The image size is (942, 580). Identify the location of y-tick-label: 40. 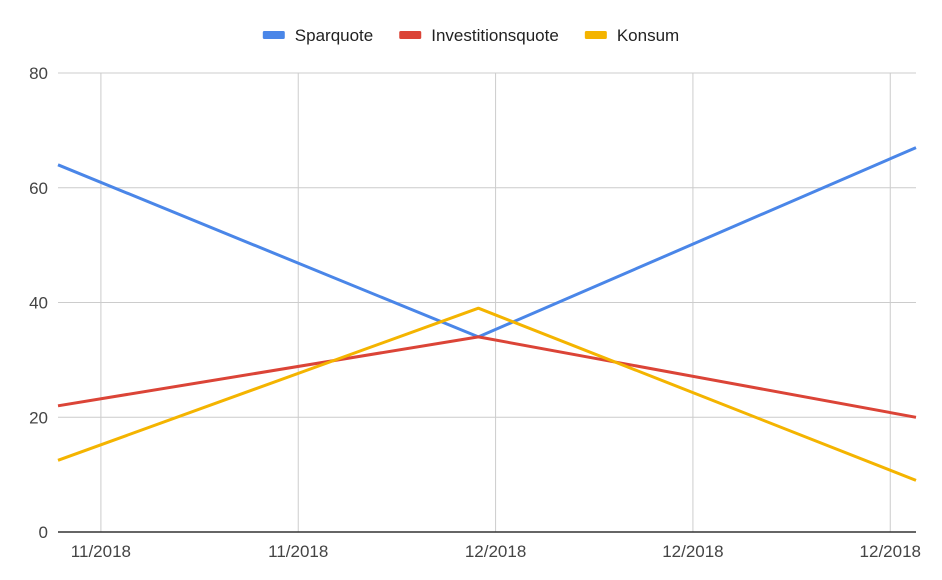
(38, 303).